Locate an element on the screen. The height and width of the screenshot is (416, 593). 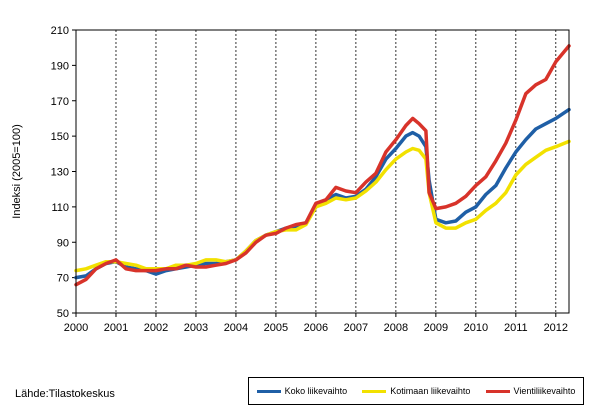
y-tick-label-190: 190 is located at coordinates (60, 66).